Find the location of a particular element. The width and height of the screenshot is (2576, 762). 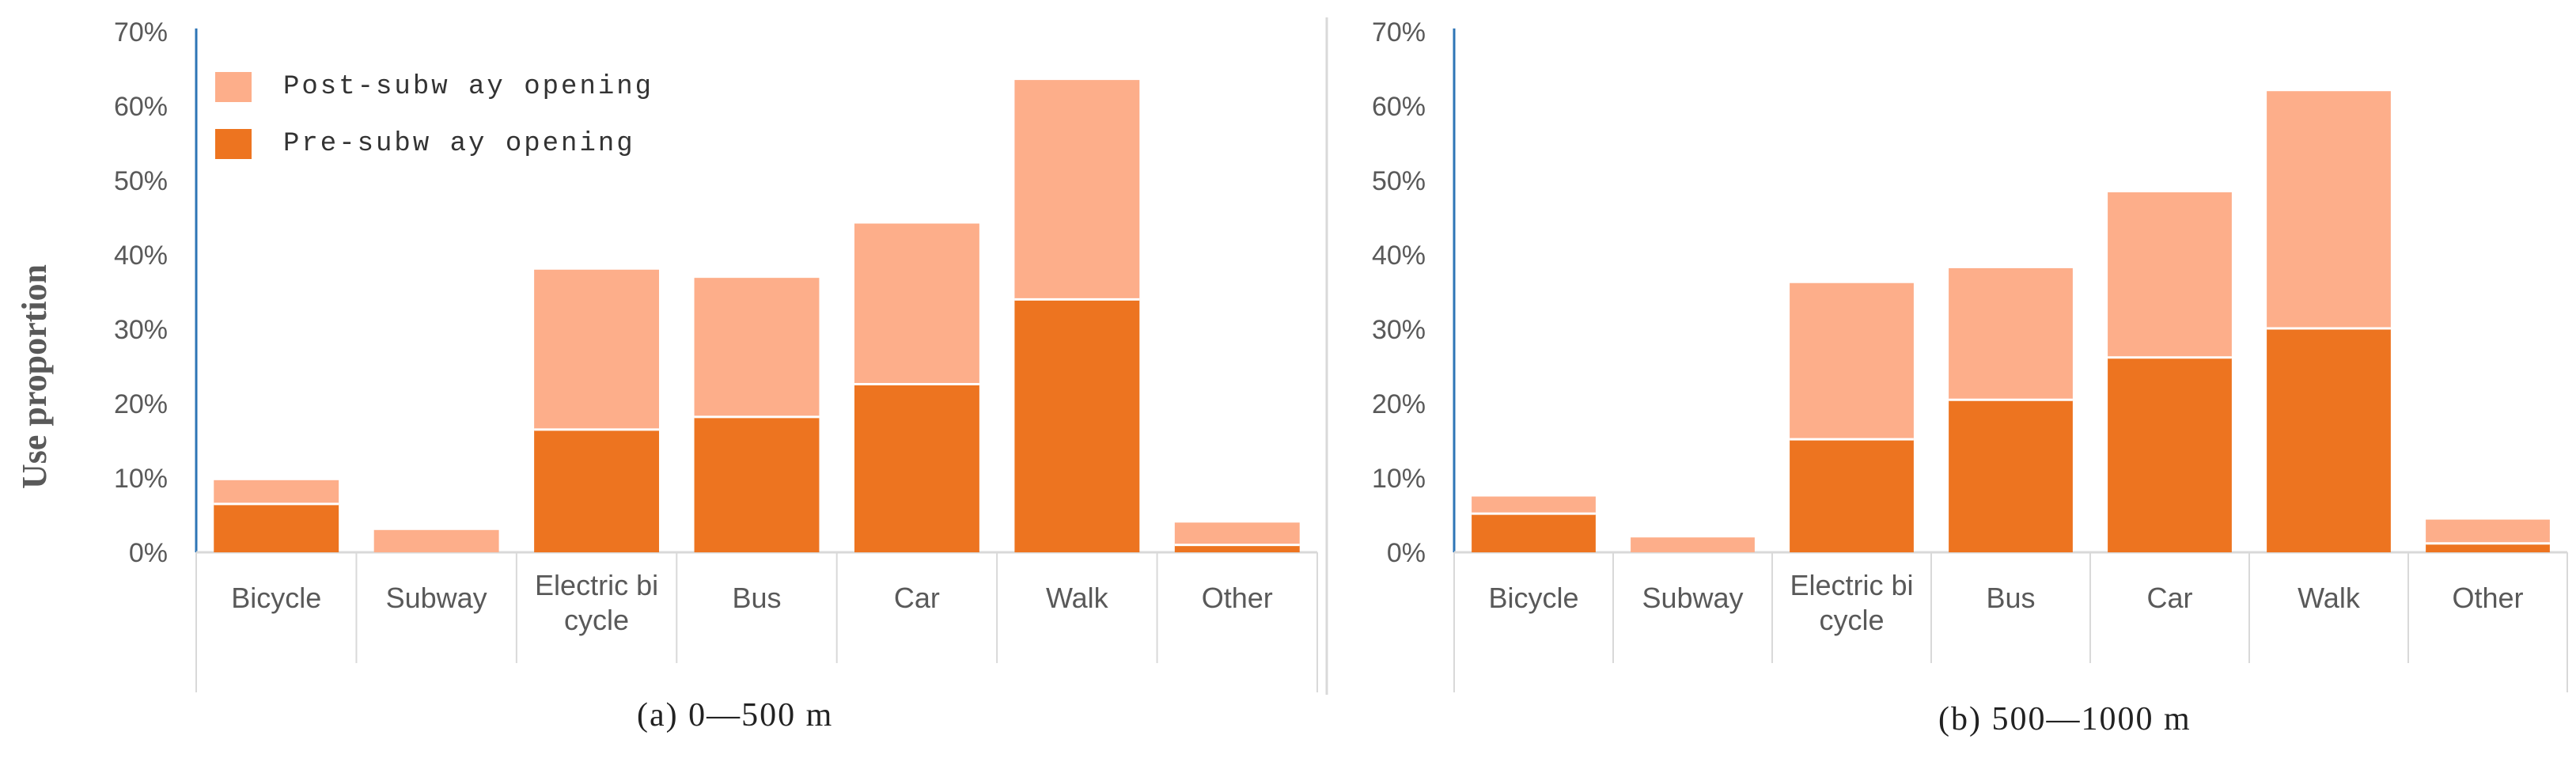

y-tick-label-b: 0% is located at coordinates (1406, 553).